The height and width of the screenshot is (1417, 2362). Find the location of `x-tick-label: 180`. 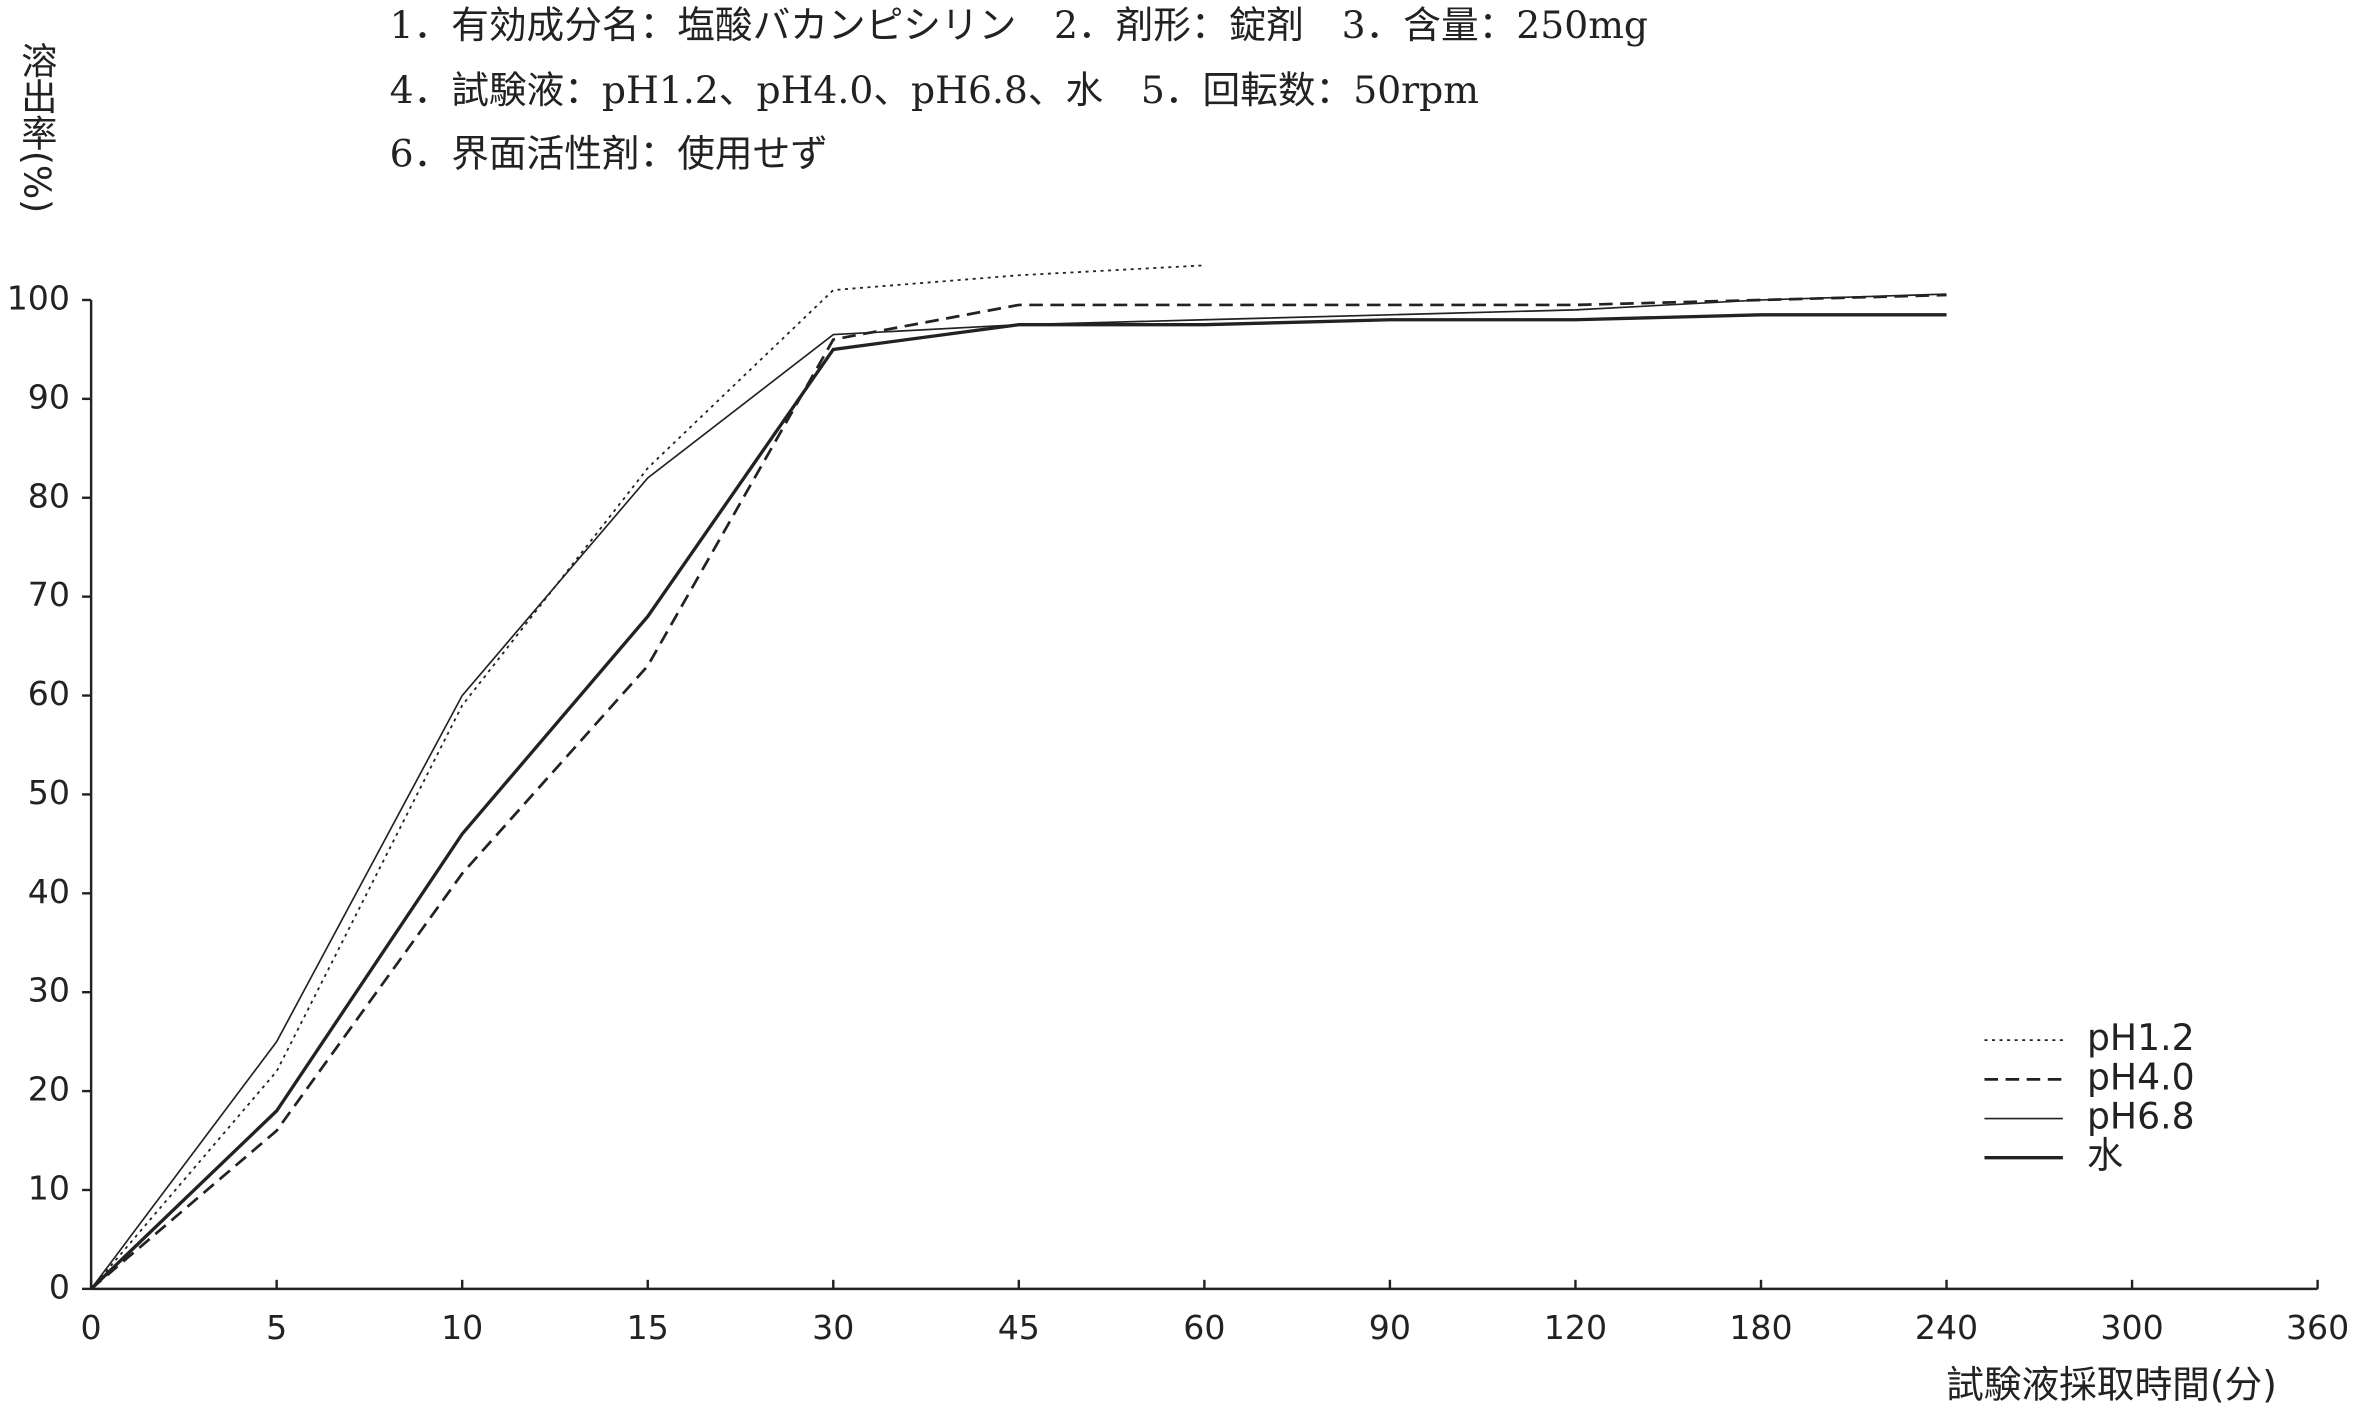

x-tick-label: 180 is located at coordinates (1760, 1327).